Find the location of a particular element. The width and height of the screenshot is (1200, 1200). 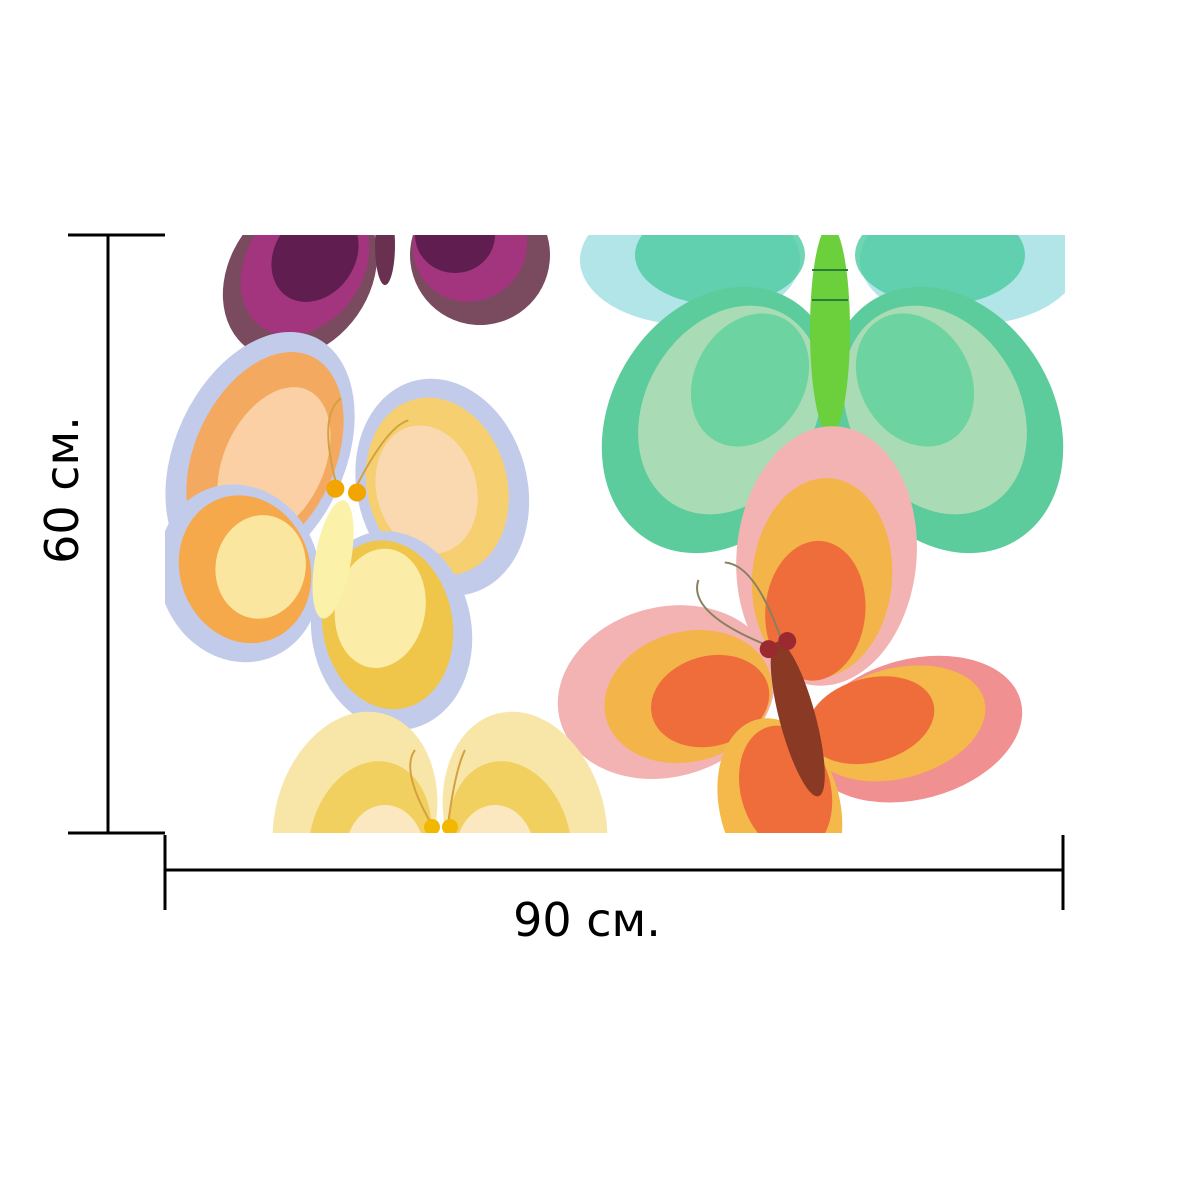

butterfly-orange is located at coordinates (790, 629).